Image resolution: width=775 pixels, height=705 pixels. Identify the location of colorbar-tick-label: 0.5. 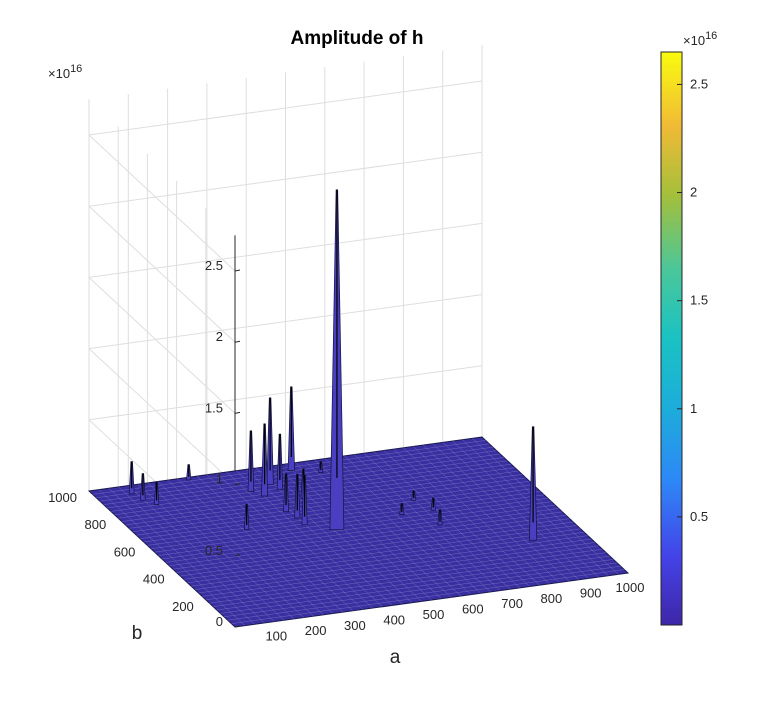
(699, 516).